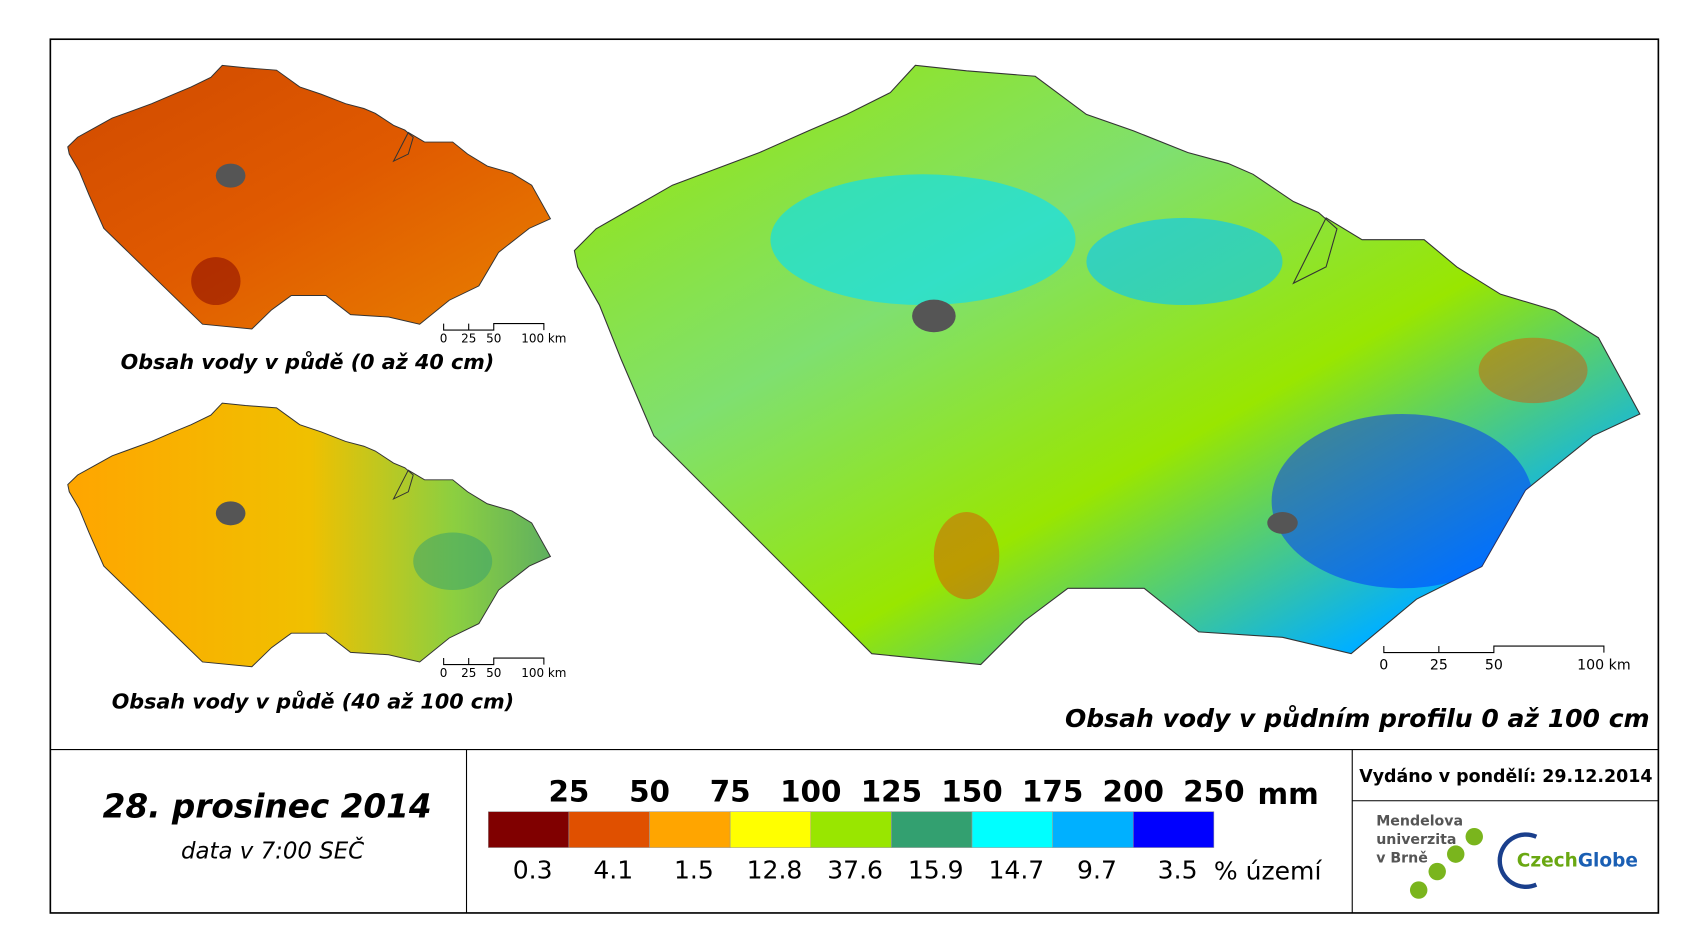 This screenshot has width=1700, height=950. Describe the element at coordinates (694, 870) in the screenshot. I see `legend-share: 1.5` at that location.